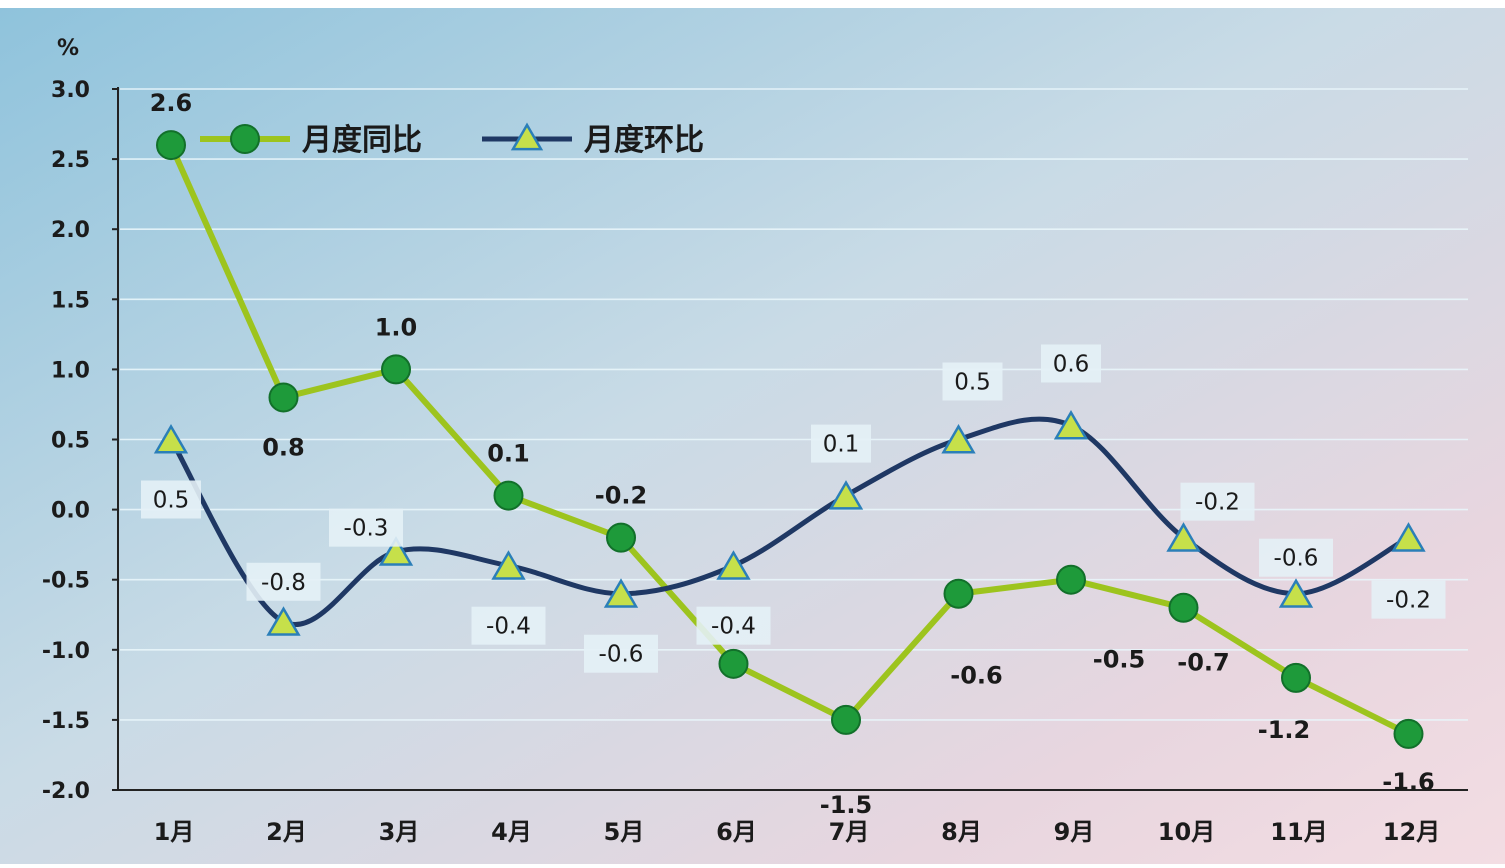 This screenshot has height=868, width=1505. What do you see at coordinates (70, 160) in the screenshot?
I see `y-tick-label: 2.5` at bounding box center [70, 160].